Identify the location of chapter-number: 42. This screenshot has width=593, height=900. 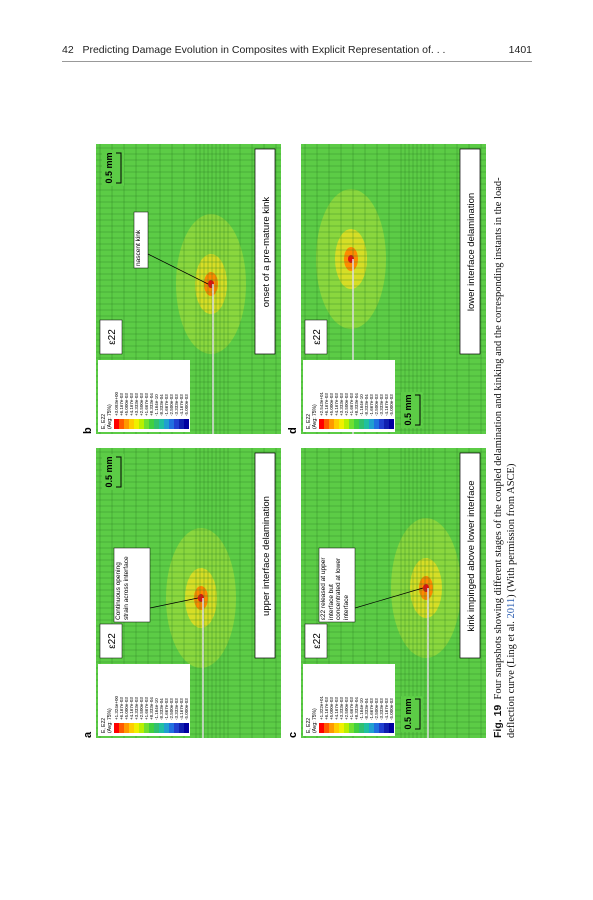
(68, 50).